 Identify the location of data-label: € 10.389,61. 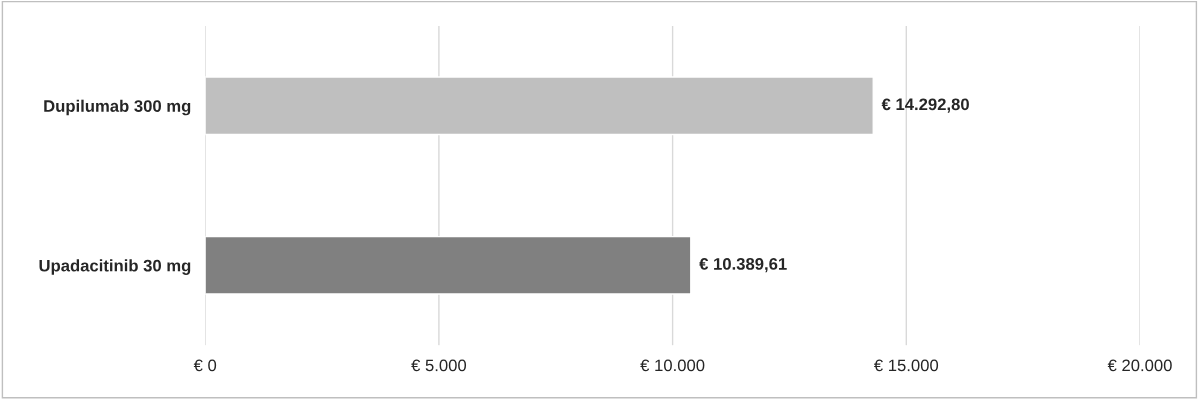
(743, 265).